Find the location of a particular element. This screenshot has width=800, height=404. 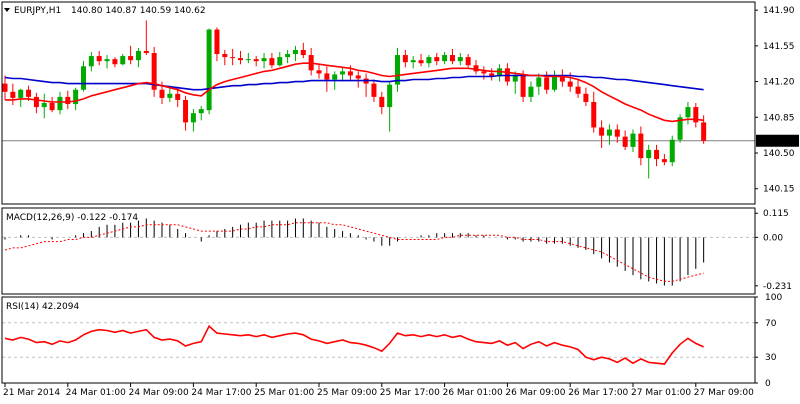

time-axis-label: 26 Mar 01:00 is located at coordinates (473, 393).